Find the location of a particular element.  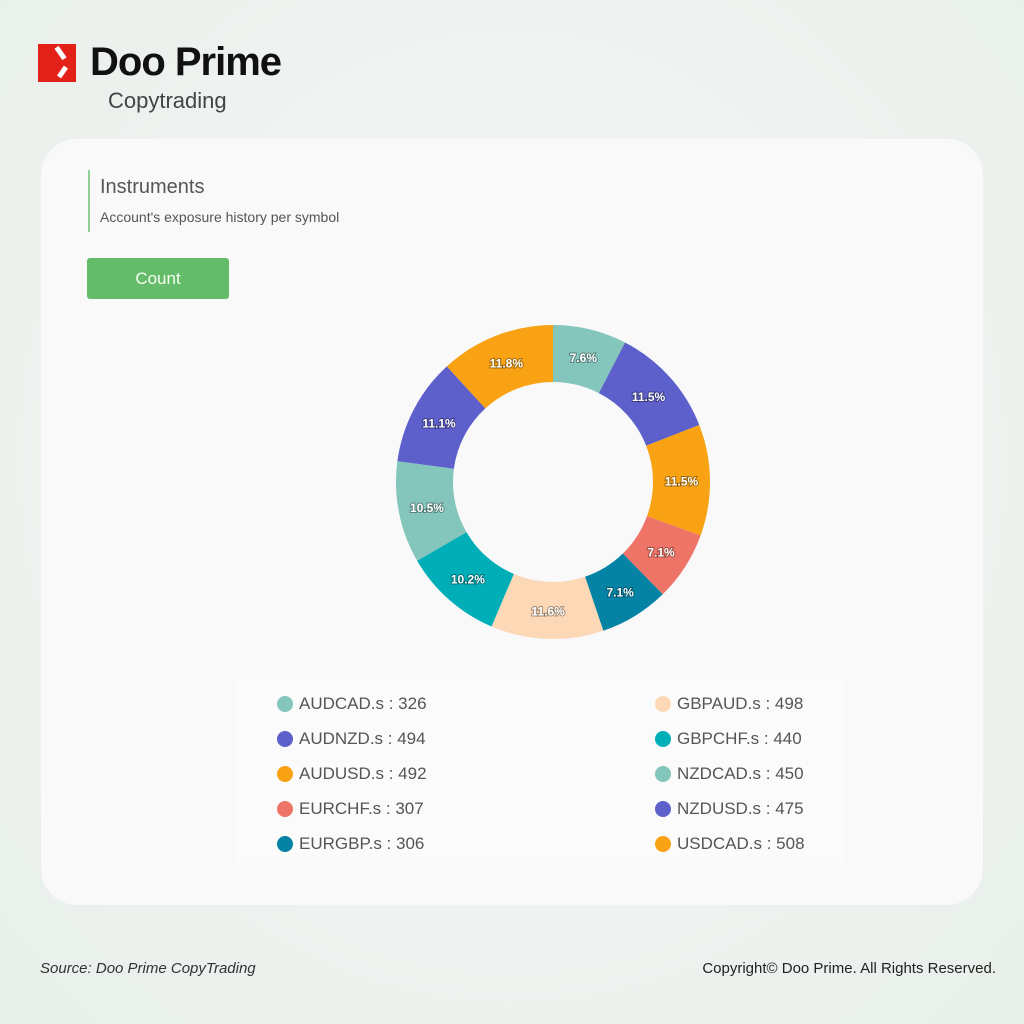

legend-label: GBPAUD.s : 498 is located at coordinates (740, 703).